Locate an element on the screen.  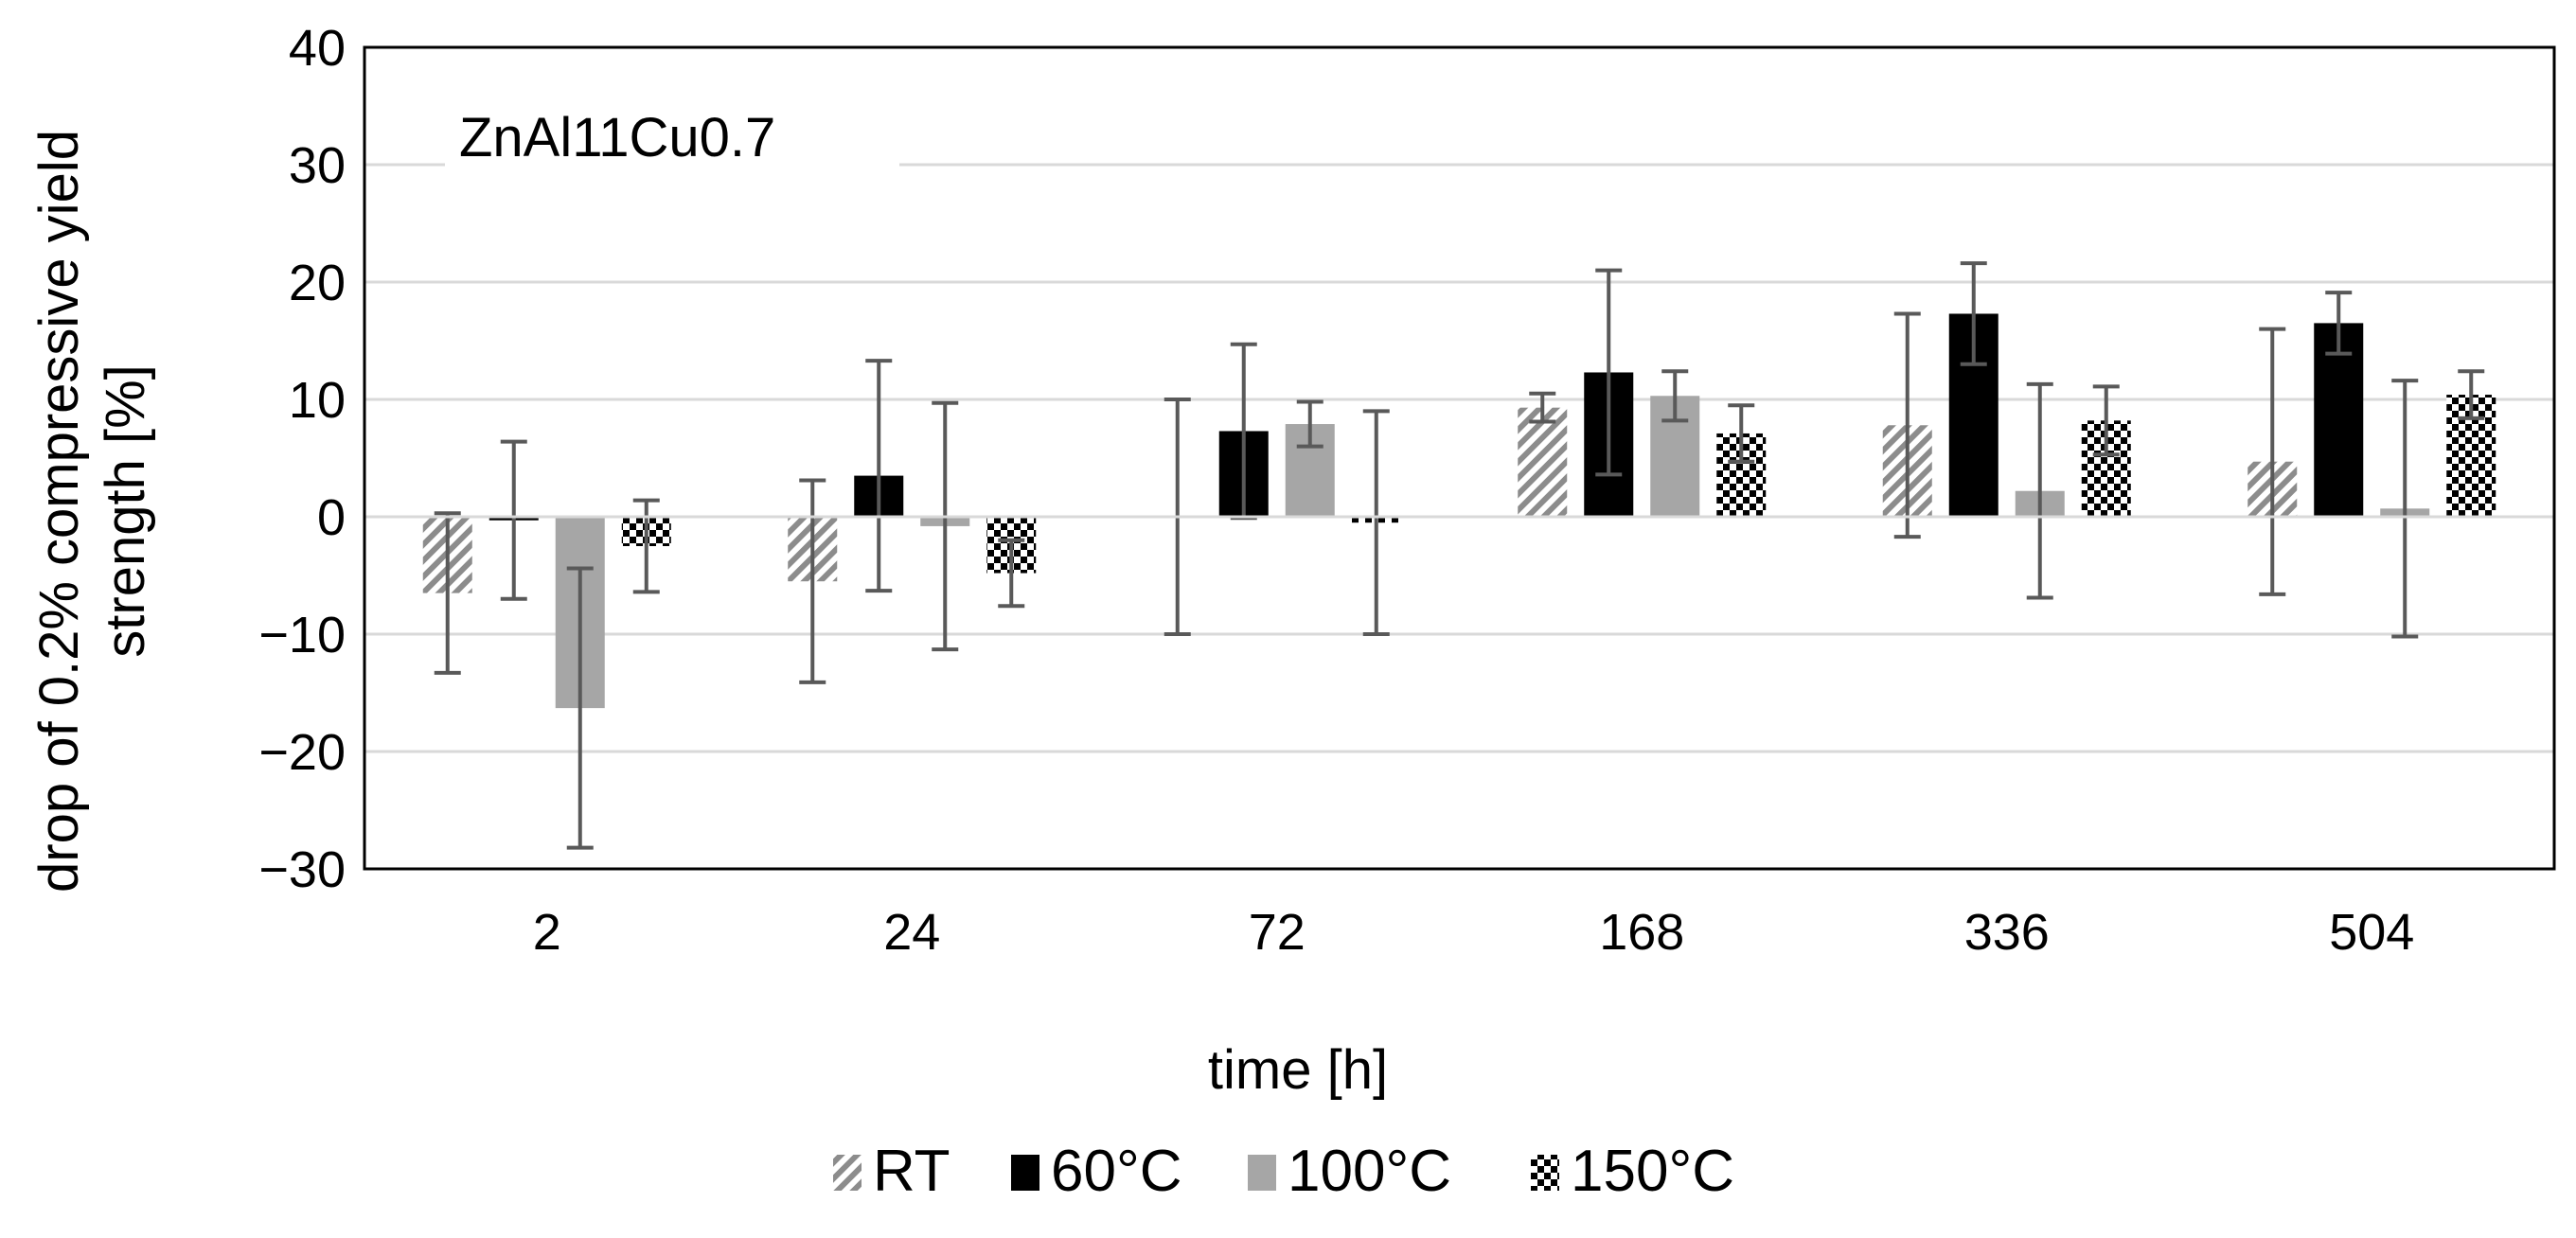
y-axis-title-line1: drop of 0.2% compressive yield is located at coordinates (59, 511).